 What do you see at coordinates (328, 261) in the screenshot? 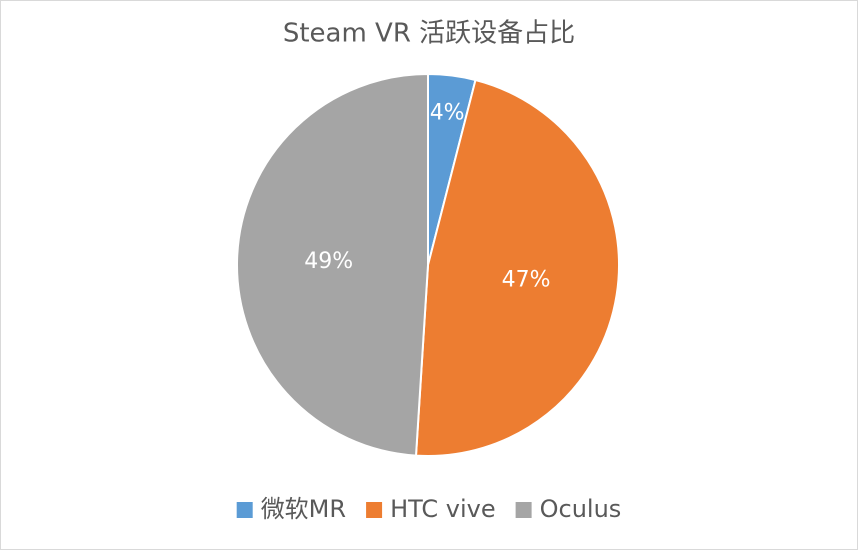
I see `data-label: 49%` at bounding box center [328, 261].